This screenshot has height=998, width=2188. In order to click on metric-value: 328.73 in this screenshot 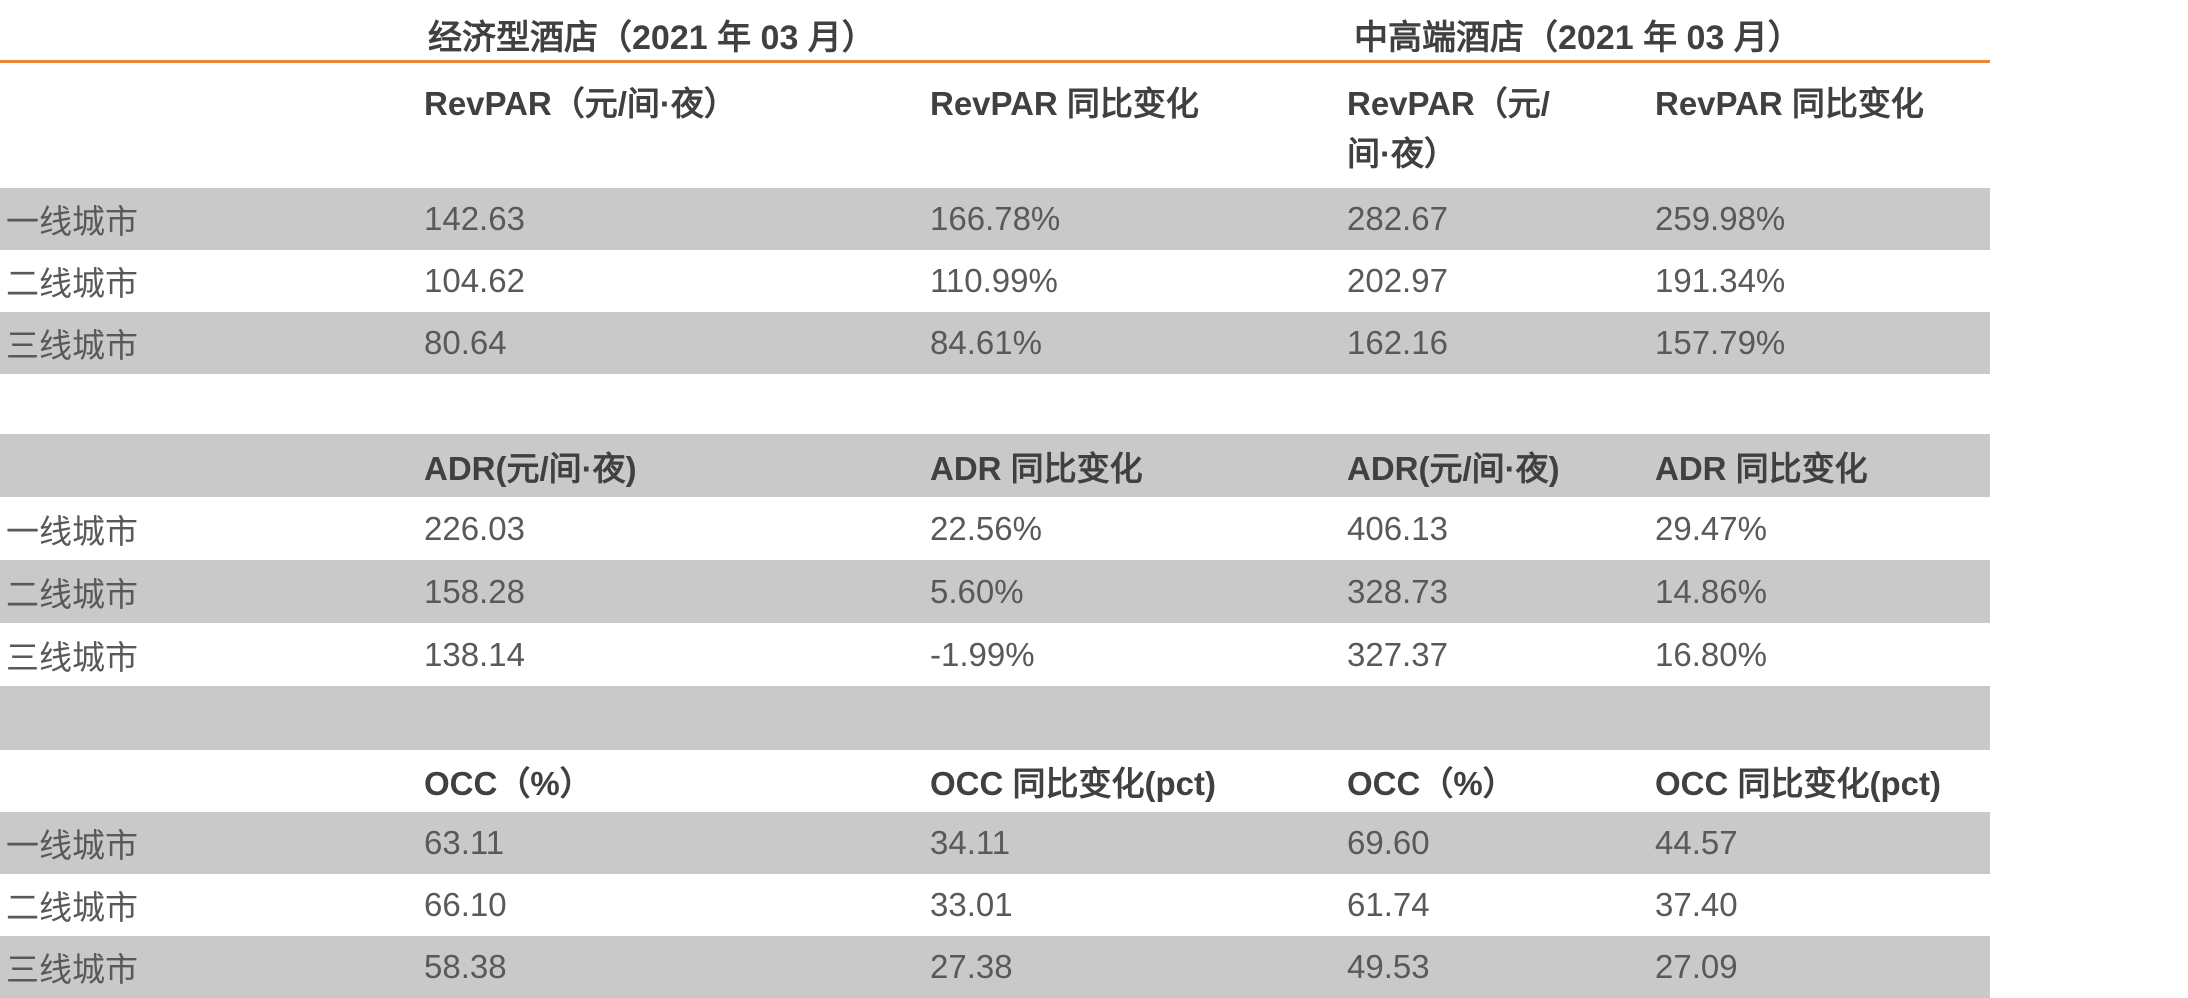, I will do `click(1487, 591)`.